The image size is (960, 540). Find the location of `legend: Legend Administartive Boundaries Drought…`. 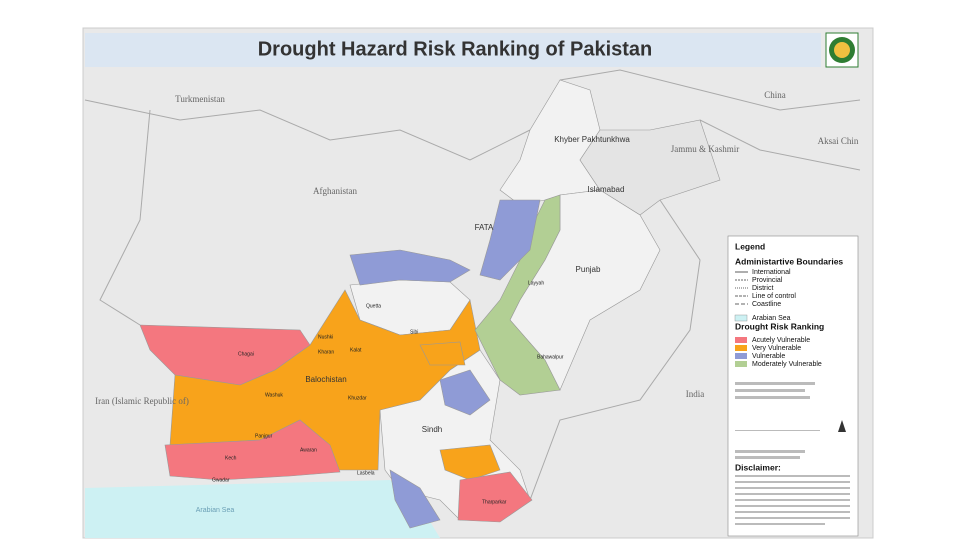

legend: Legend Administartive Boundaries Drought… is located at coordinates (788, 356).